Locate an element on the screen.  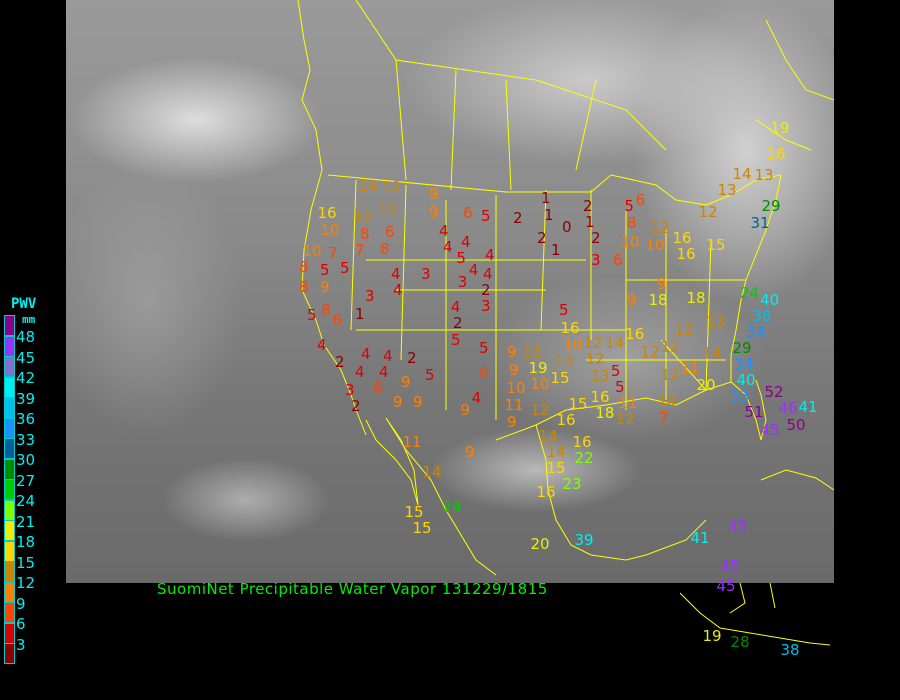
station-pwv-value: 46 is located at coordinates (788, 408).